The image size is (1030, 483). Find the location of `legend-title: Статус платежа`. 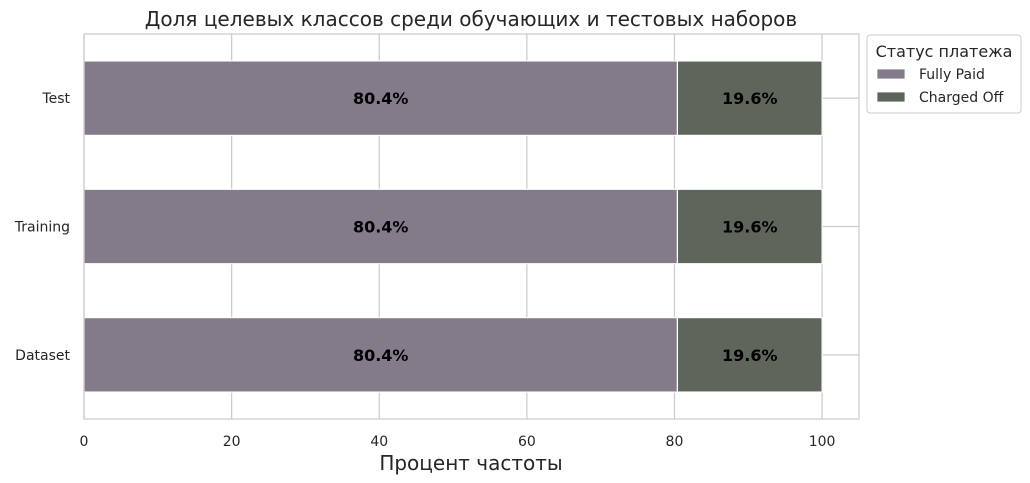

legend-title: Статус платежа is located at coordinates (944, 51).